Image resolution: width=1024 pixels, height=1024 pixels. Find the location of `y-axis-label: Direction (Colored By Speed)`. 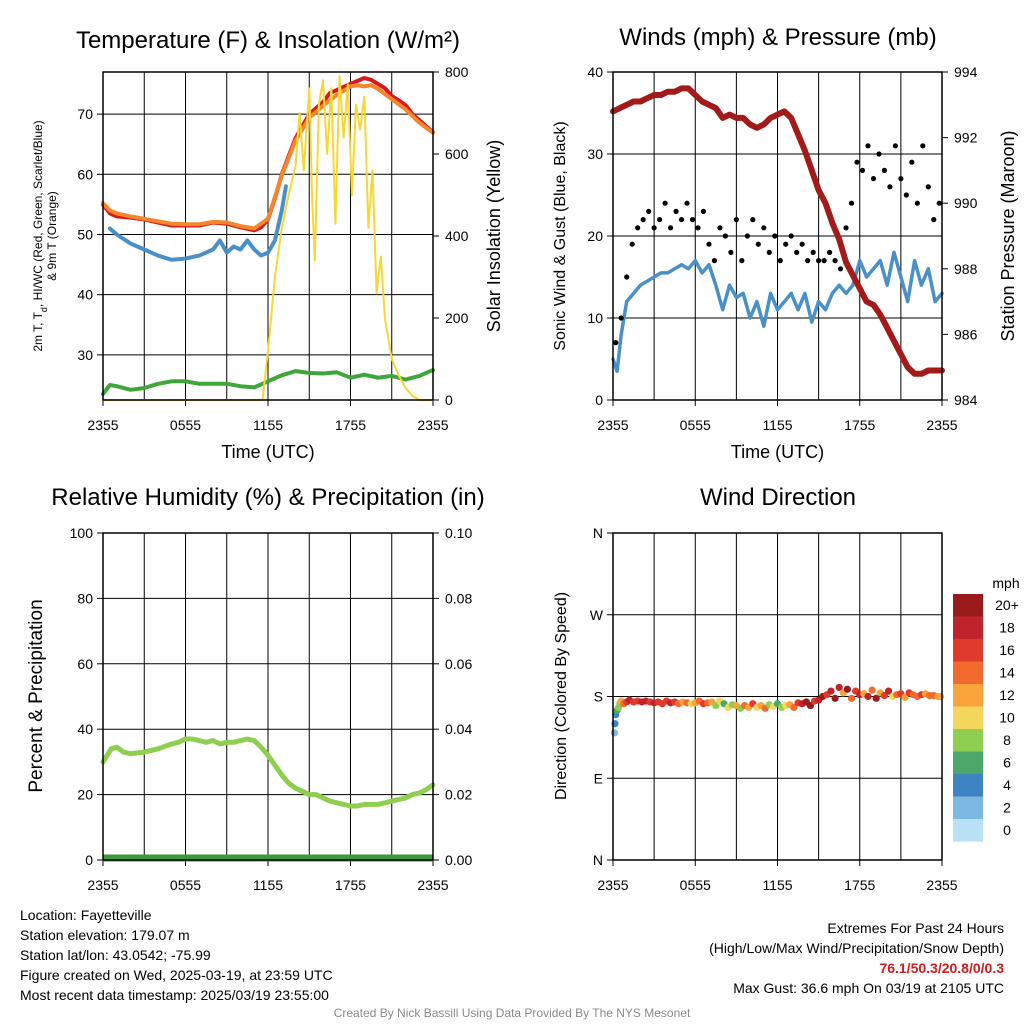

y-axis-label: Direction (Colored By Speed) is located at coordinates (561, 696).